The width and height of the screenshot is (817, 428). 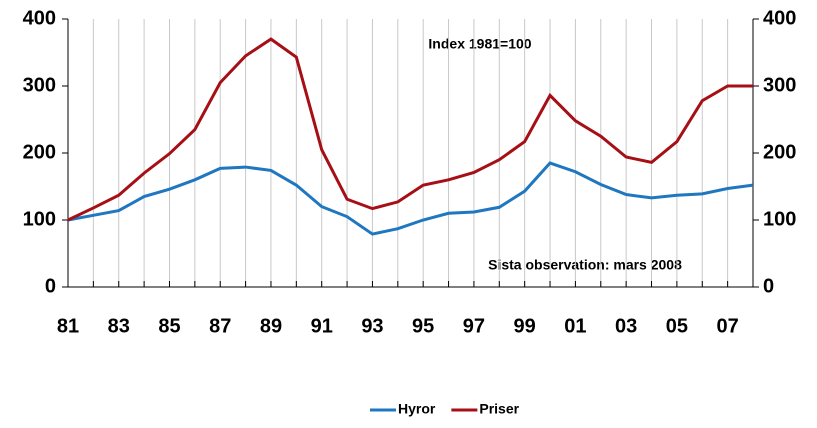 I want to click on x-tick-label: 97, so click(x=474, y=326).